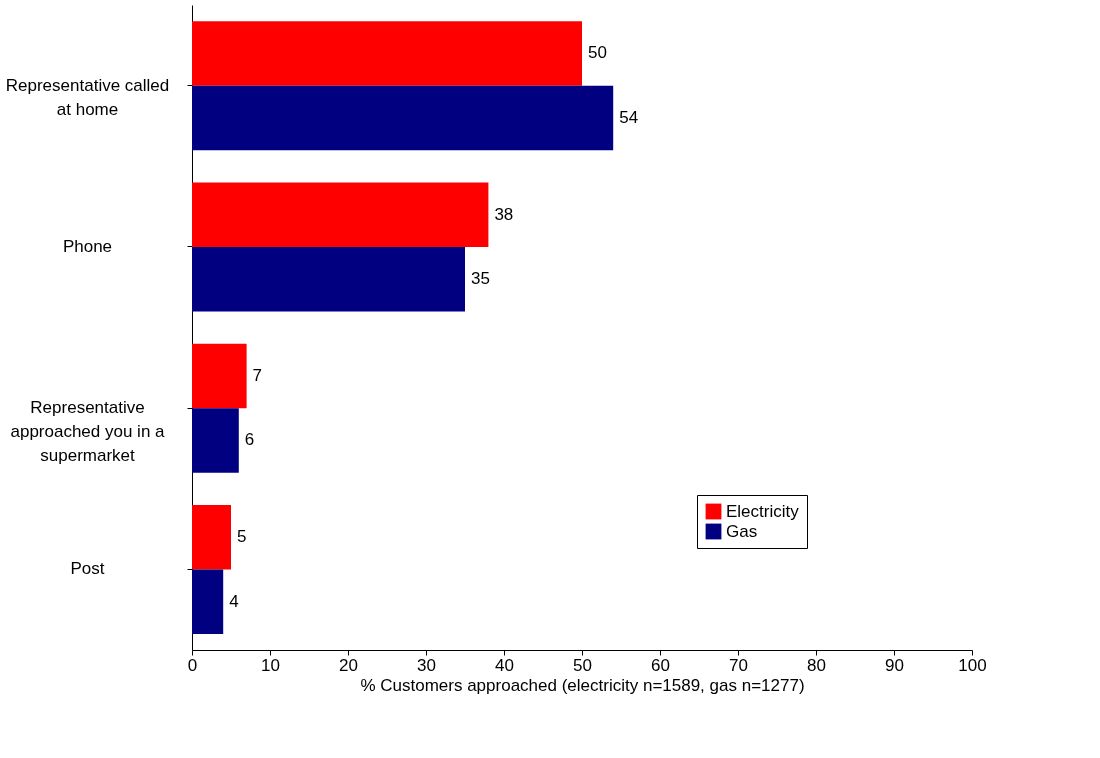 The image size is (1100, 758). I want to click on data-label: 6, so click(249, 440).